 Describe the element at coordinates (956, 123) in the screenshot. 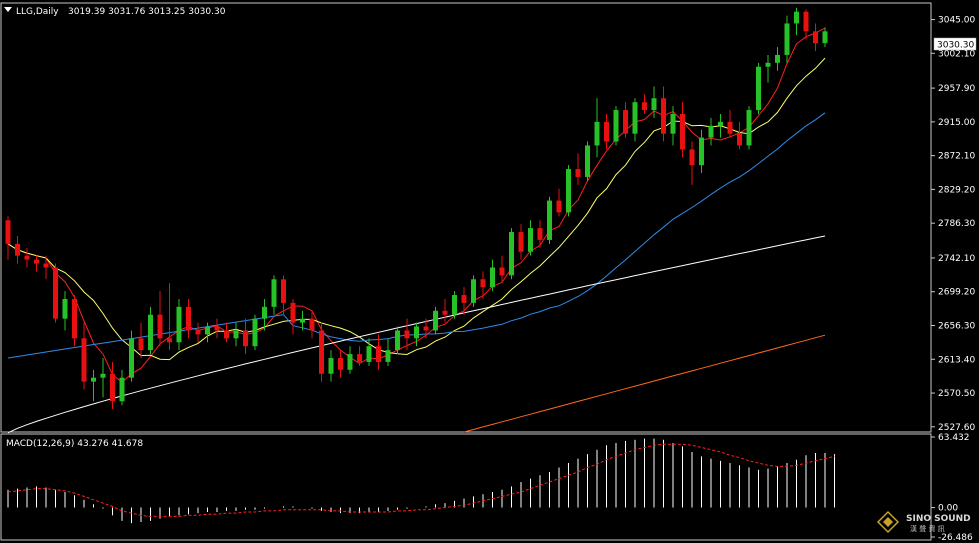

I see `price-tick-label: 2915.00` at that location.